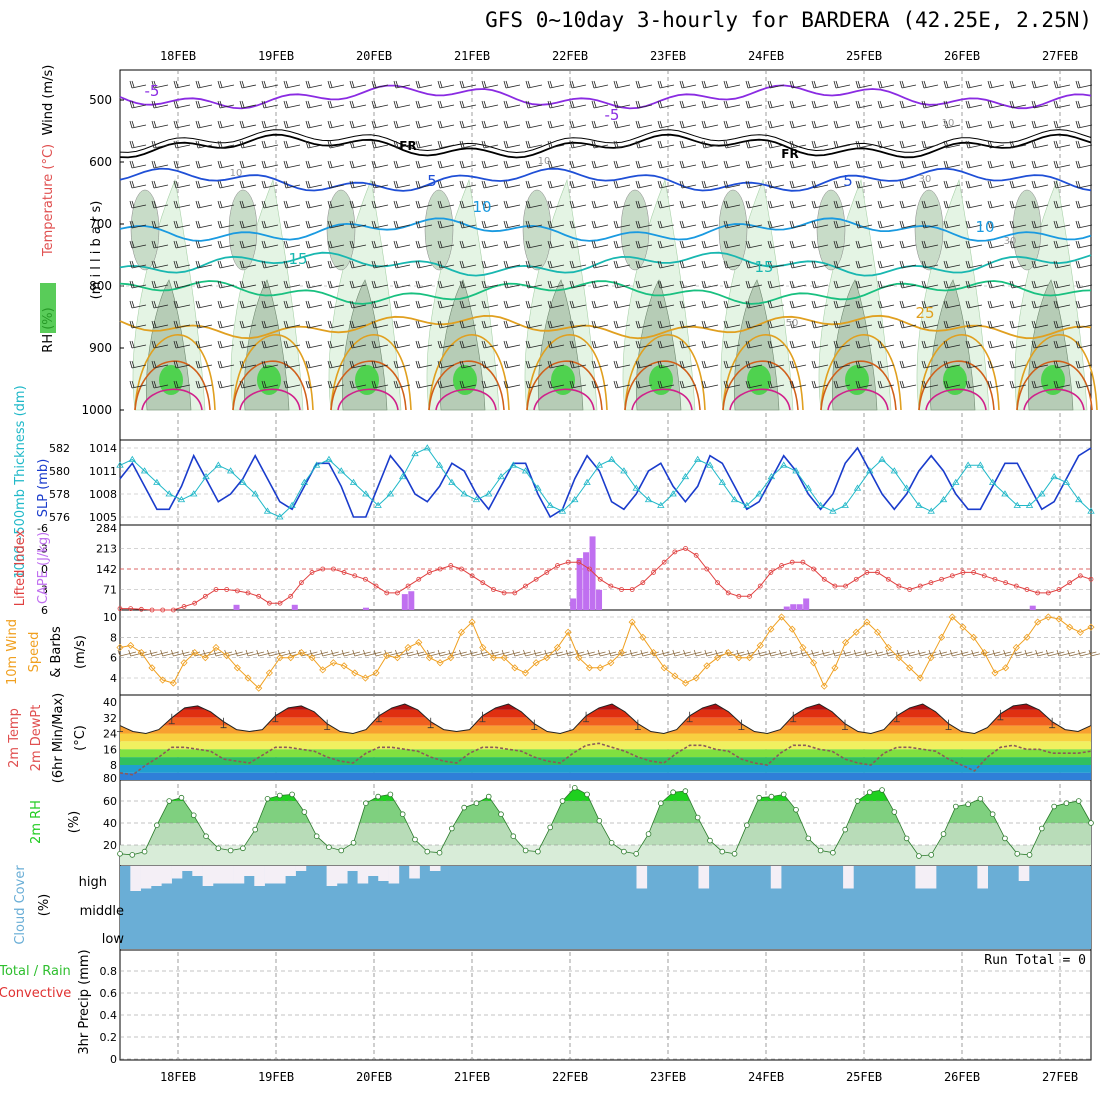 The width and height of the screenshot is (1100, 1100). Describe the element at coordinates (482, 717) in the screenshot. I see `temp-minmax` at that location.